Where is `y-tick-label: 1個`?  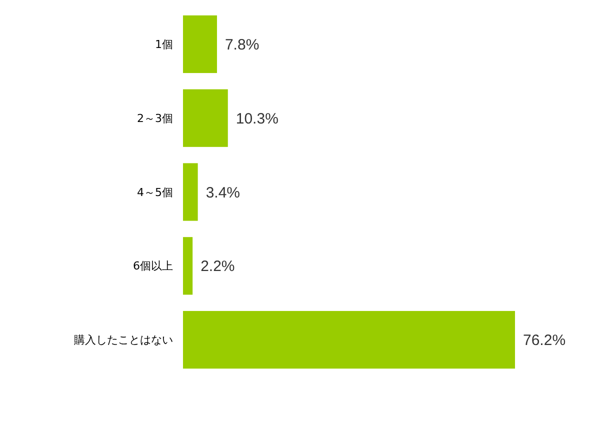 y-tick-label: 1個 is located at coordinates (164, 45).